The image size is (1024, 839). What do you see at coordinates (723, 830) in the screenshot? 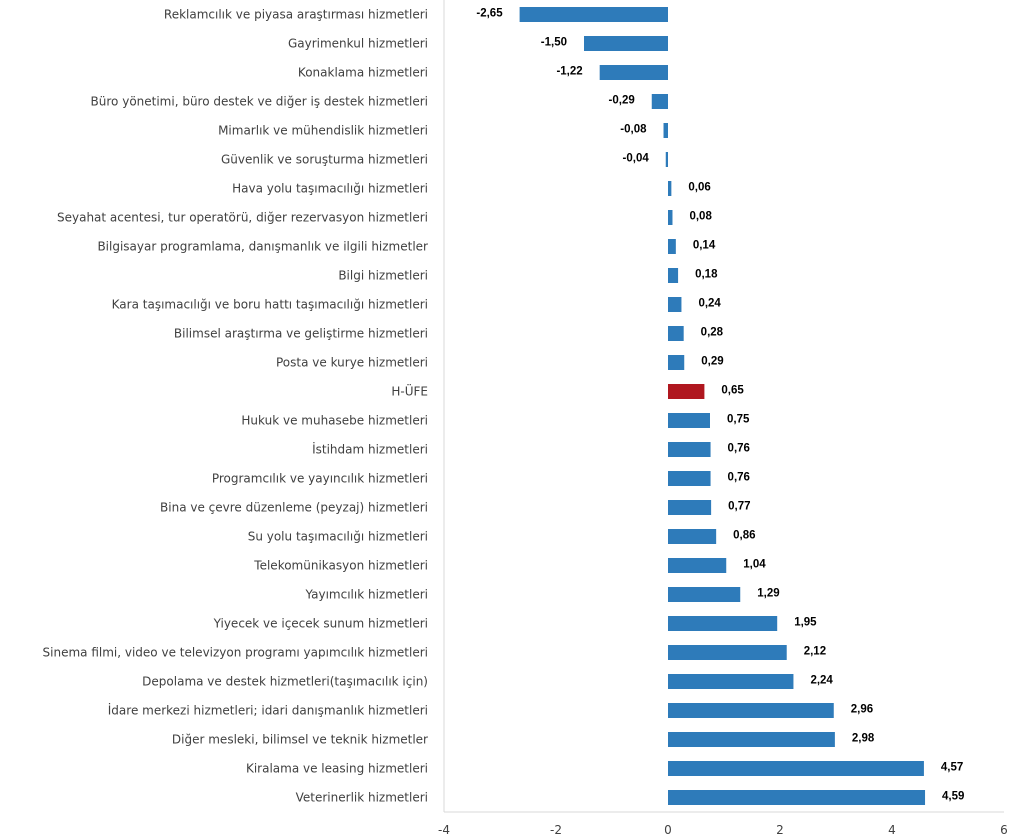
I see `x-tick-labels: -4 -2 0 2 4 6` at bounding box center [723, 830].